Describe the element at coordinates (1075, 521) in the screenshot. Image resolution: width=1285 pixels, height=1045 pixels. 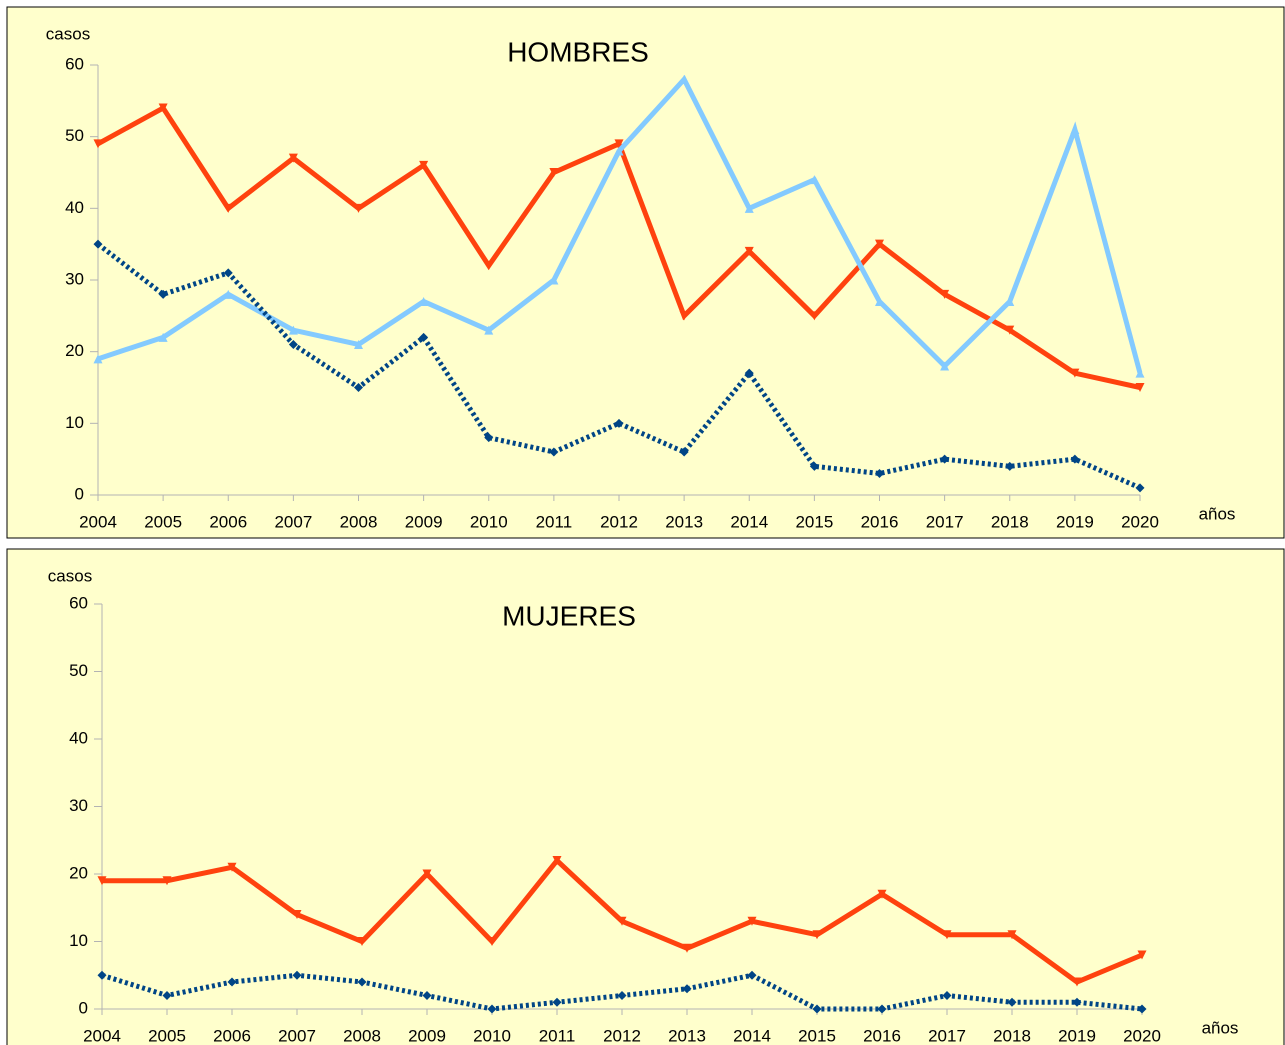
I see `x-tick-label: 2019` at that location.